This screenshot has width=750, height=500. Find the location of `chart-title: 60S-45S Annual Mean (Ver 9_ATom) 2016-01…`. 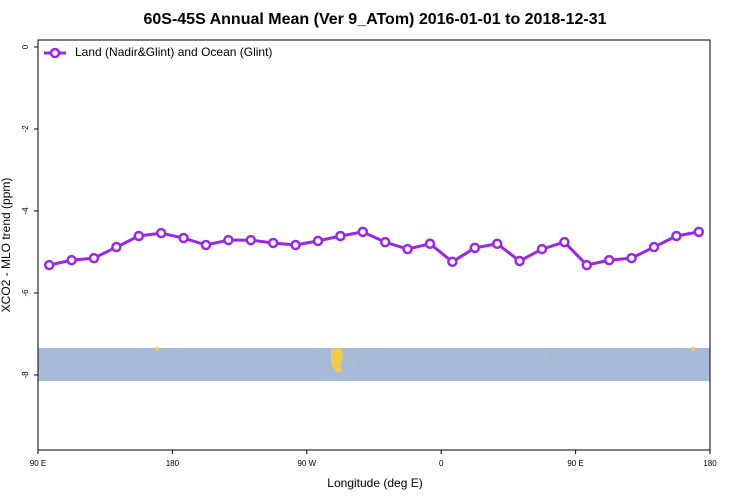

chart-title: 60S-45S Annual Mean (Ver 9_ATom) 2016-01… is located at coordinates (374, 19).